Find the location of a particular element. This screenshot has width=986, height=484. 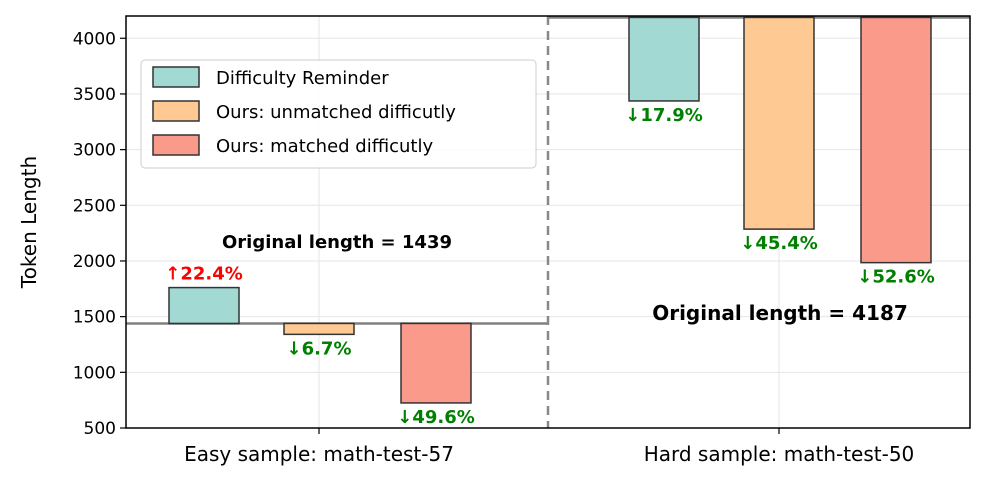

x-category-label: Hard sample: math-test-50 is located at coordinates (779, 454).